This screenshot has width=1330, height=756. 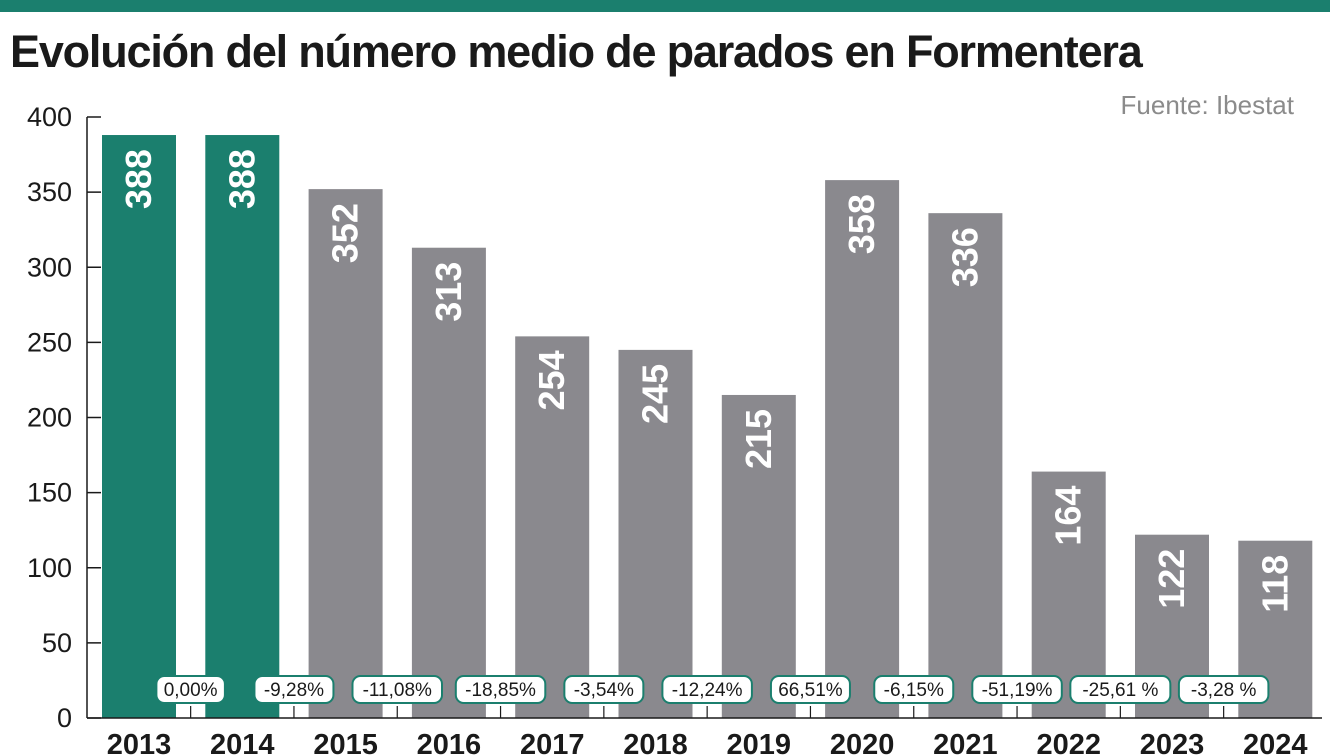 I want to click on percent-change-label: -9,28%, so click(x=294, y=690).